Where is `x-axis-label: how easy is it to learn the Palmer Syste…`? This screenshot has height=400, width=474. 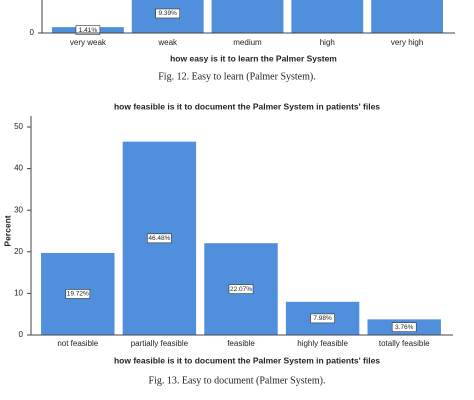
x-axis-label: how easy is it to learn the Palmer Syste… is located at coordinates (253, 58).